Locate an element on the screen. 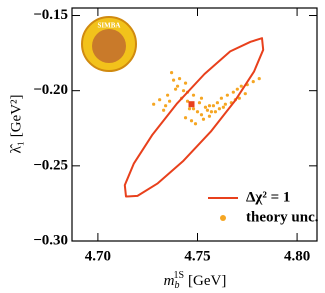 The width and height of the screenshot is (325, 293). x-label-base: m is located at coordinates (169, 281).